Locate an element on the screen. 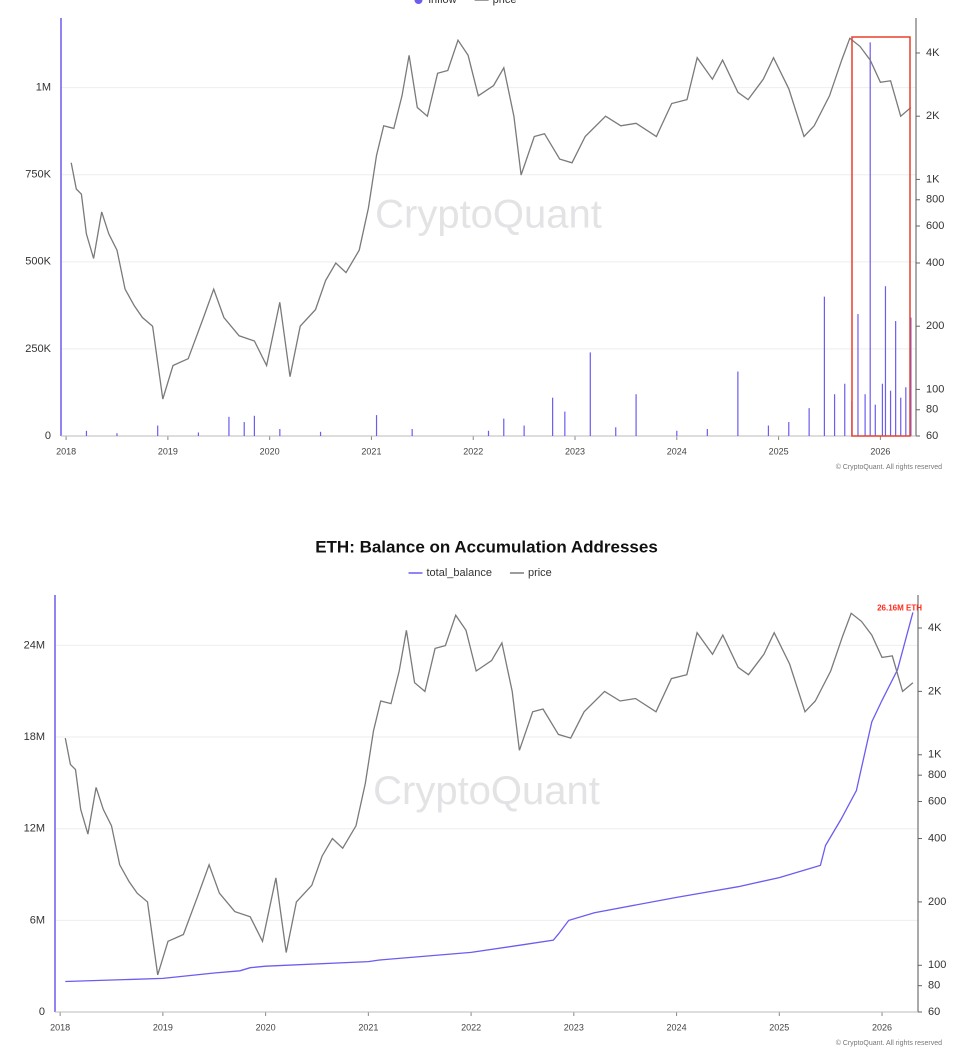  y2-tick-label: 400 is located at coordinates (937, 838).